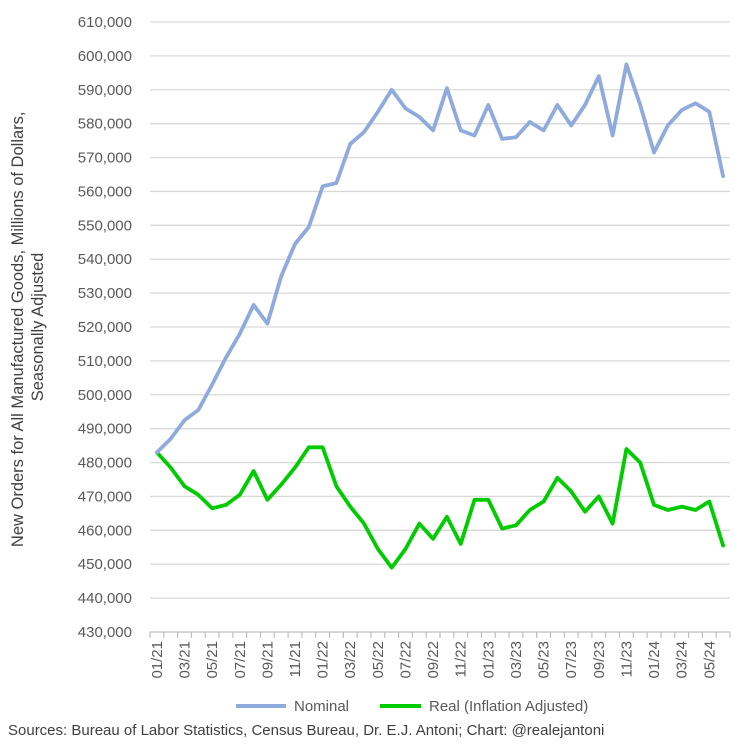 The width and height of the screenshot is (750, 750). I want to click on x-tick-label: 01/22, so click(323, 660).